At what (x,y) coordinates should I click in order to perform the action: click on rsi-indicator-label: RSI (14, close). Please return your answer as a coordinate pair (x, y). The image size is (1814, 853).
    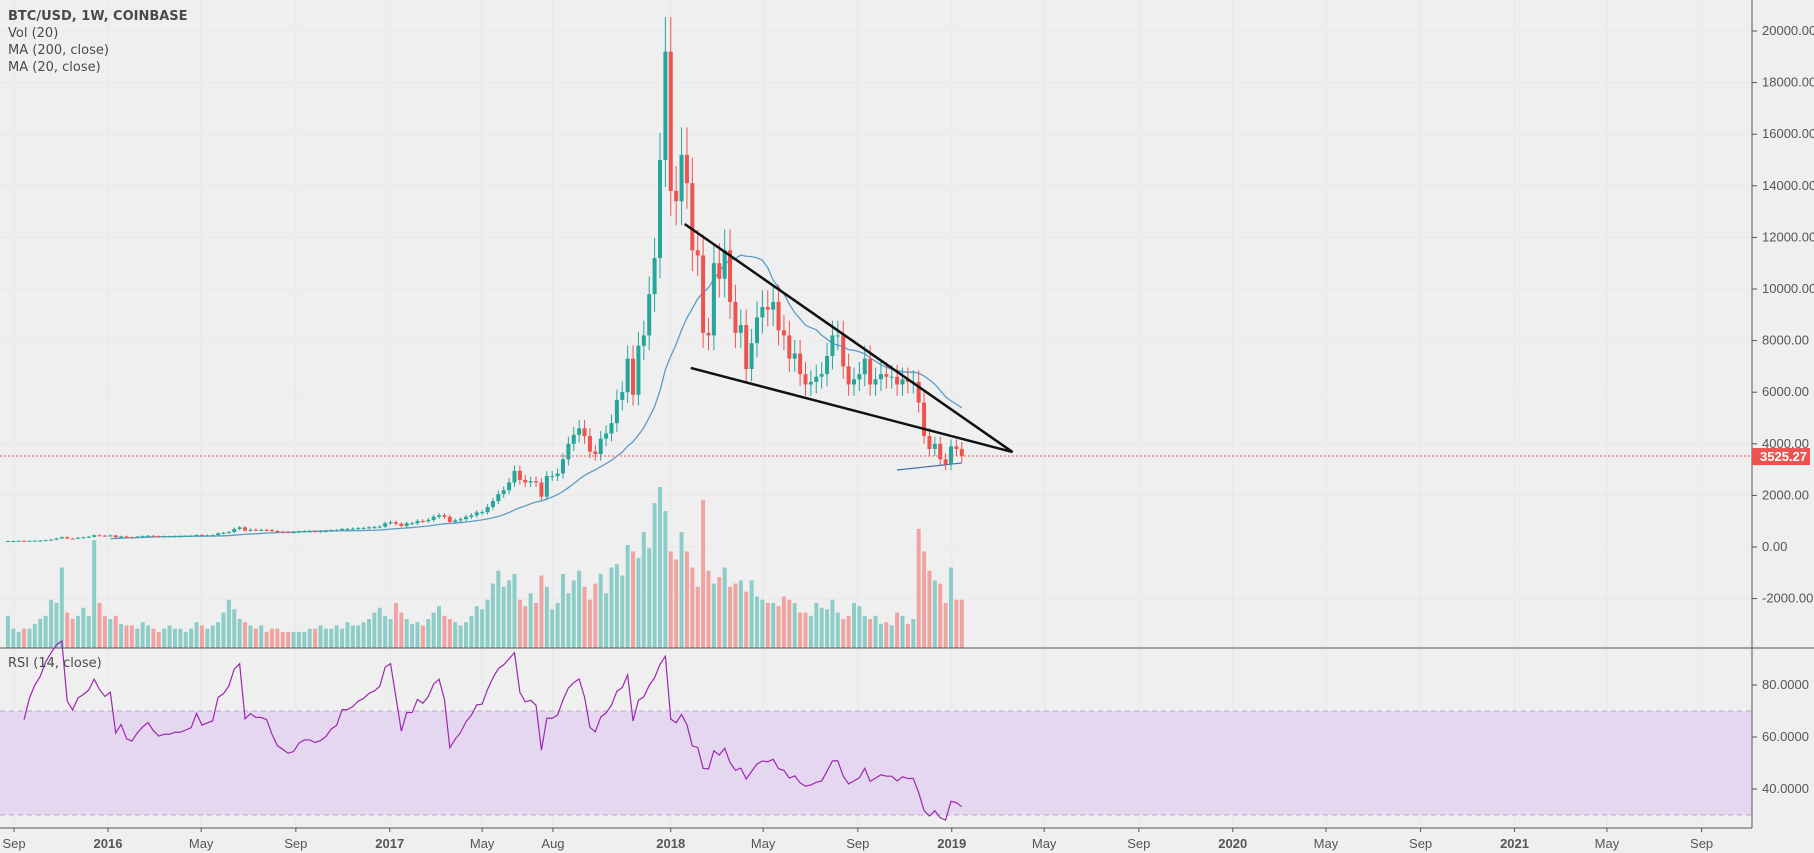
    Looking at the image, I should click on (55, 663).